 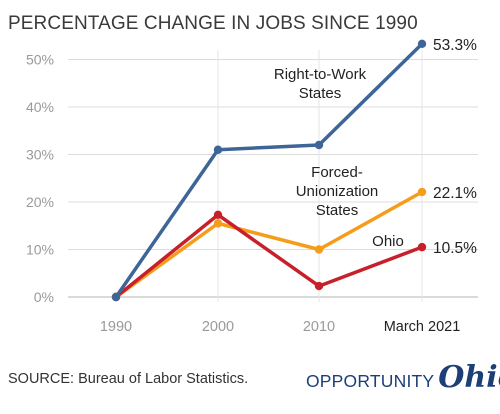 What do you see at coordinates (40, 107) in the screenshot?
I see `y-tick-label: 40%` at bounding box center [40, 107].